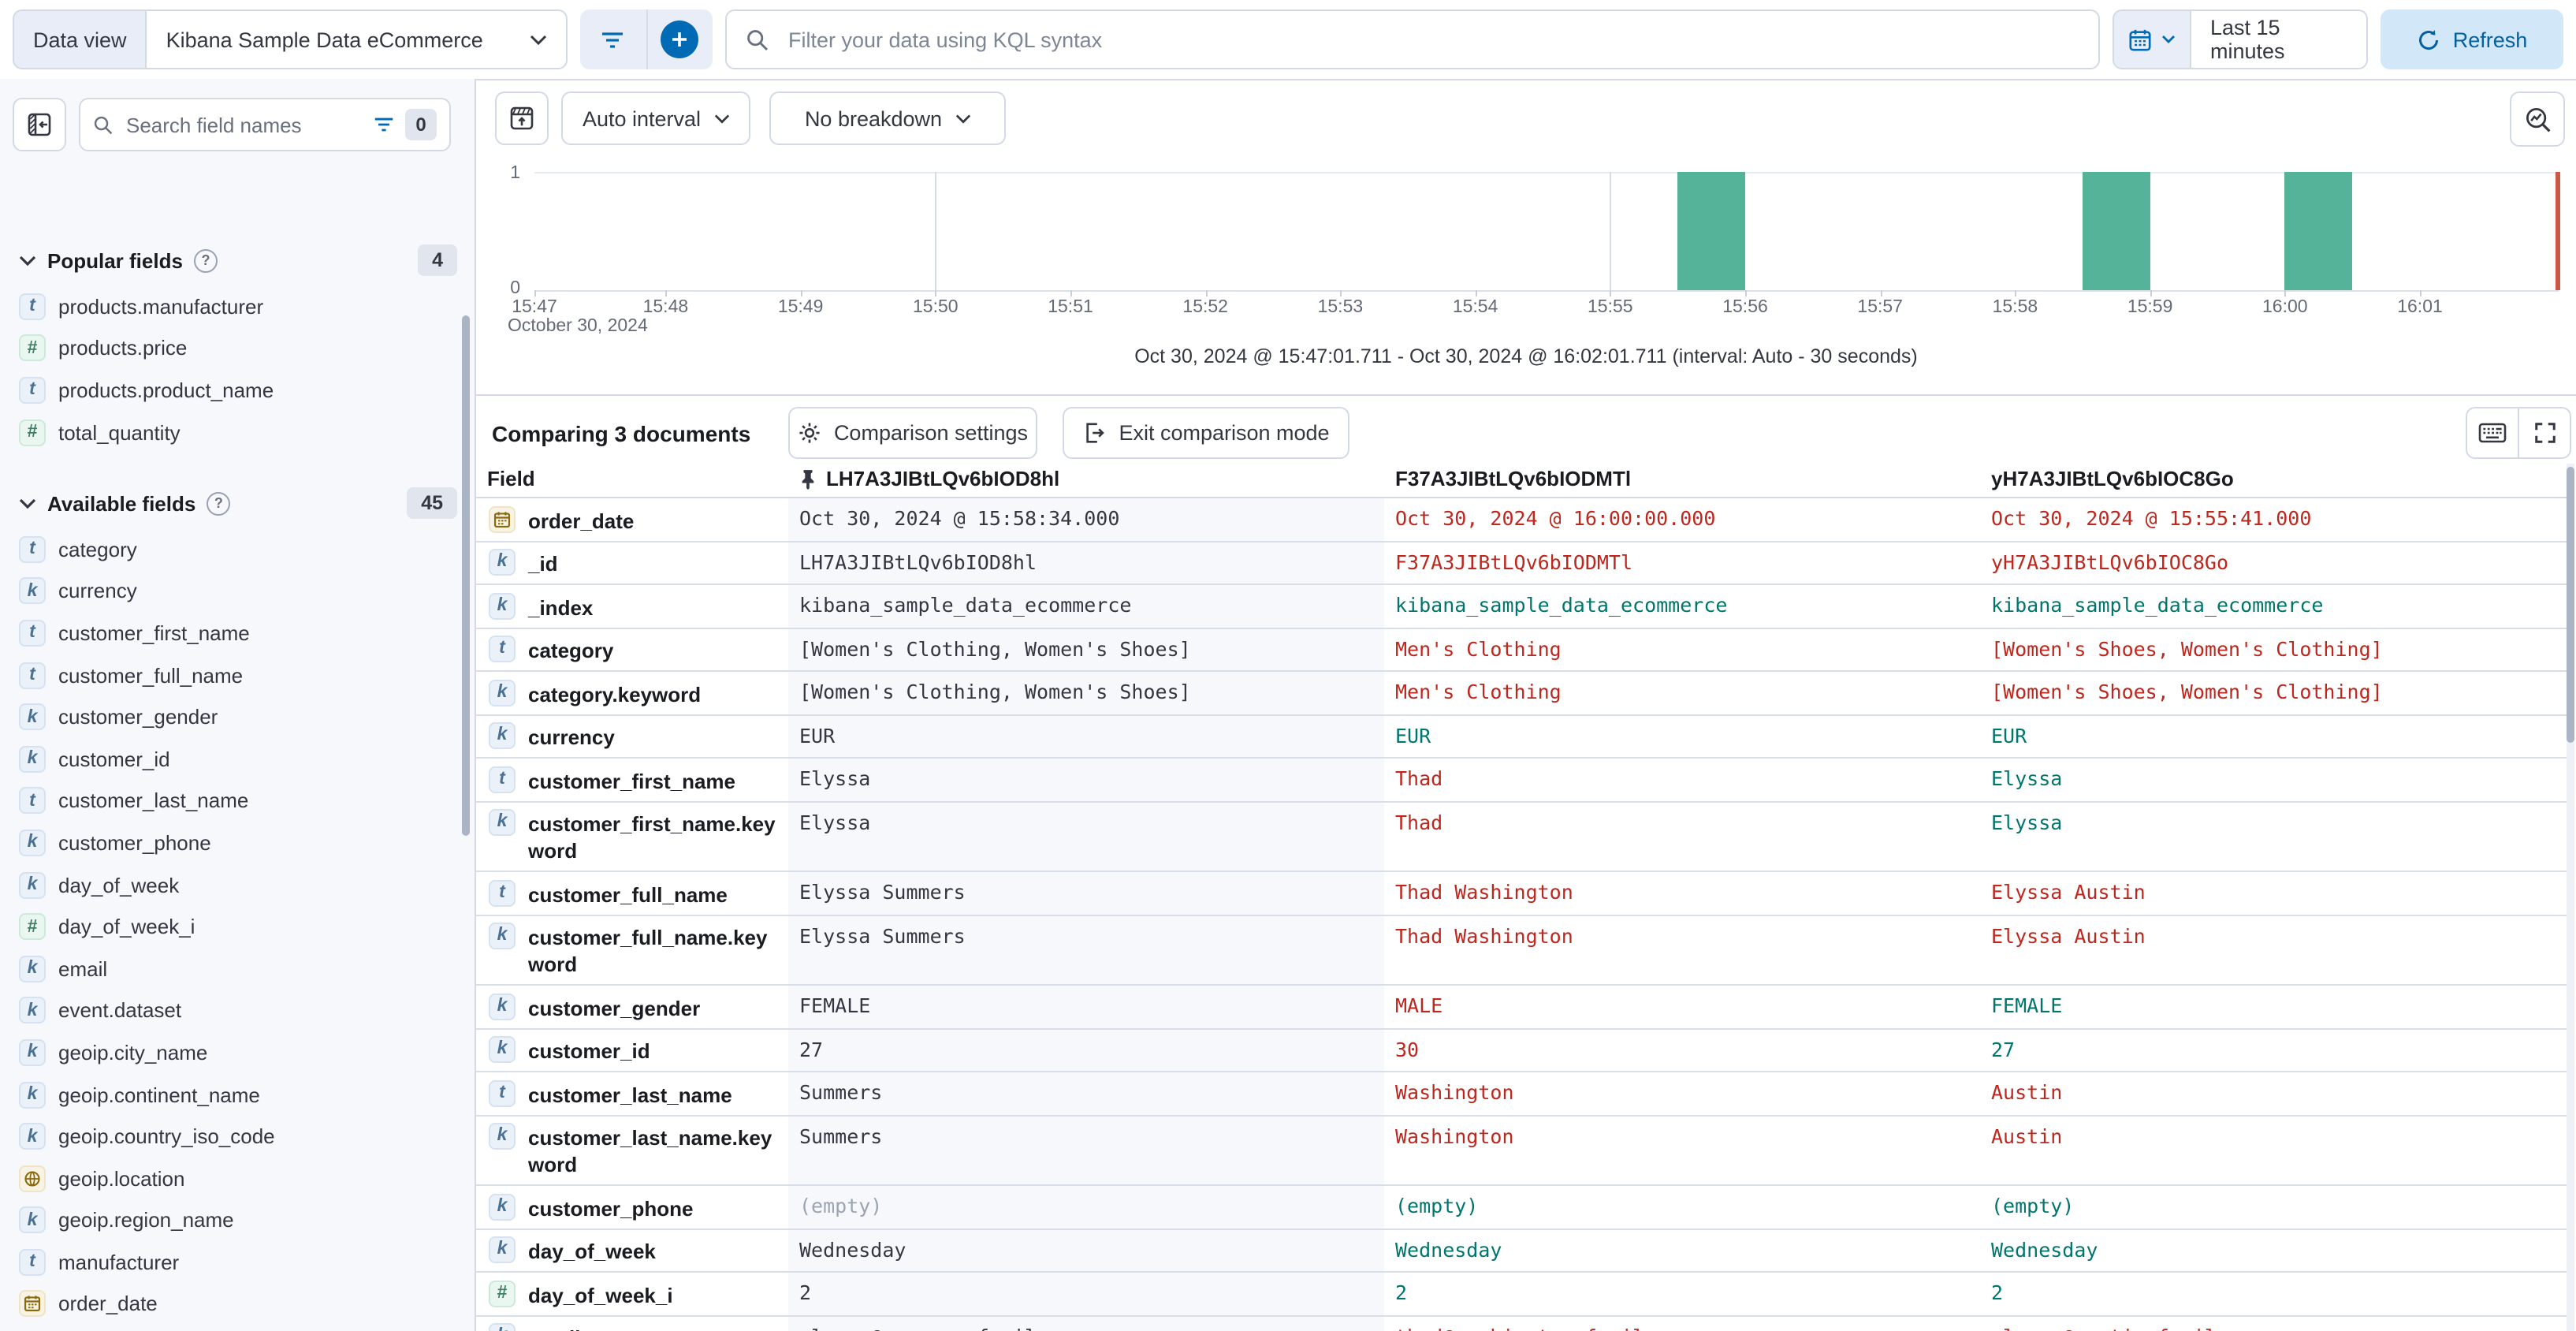  Describe the element at coordinates (237, 306) in the screenshot. I see `field-list-item: t products.manufacturer` at that location.